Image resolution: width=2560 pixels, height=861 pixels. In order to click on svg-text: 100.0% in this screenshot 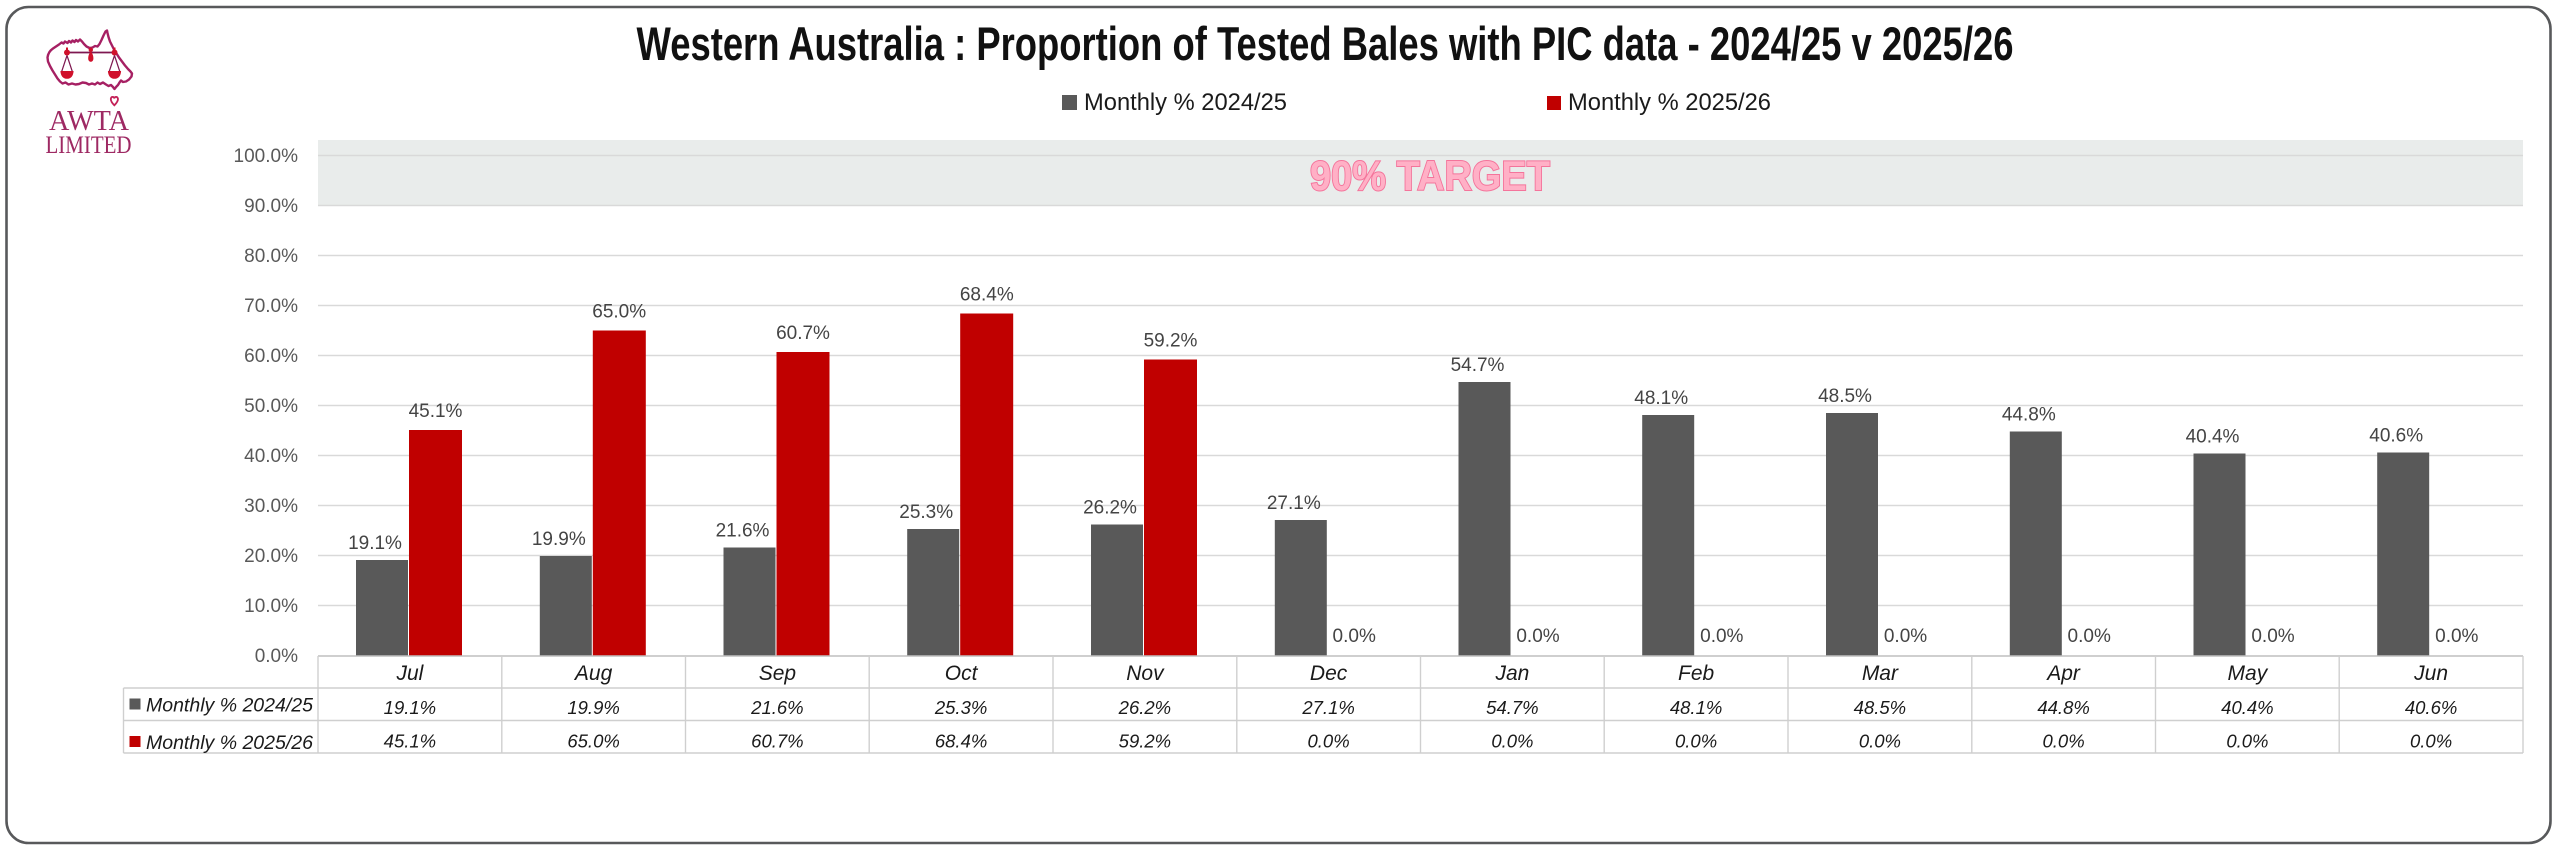, I will do `click(266, 156)`.